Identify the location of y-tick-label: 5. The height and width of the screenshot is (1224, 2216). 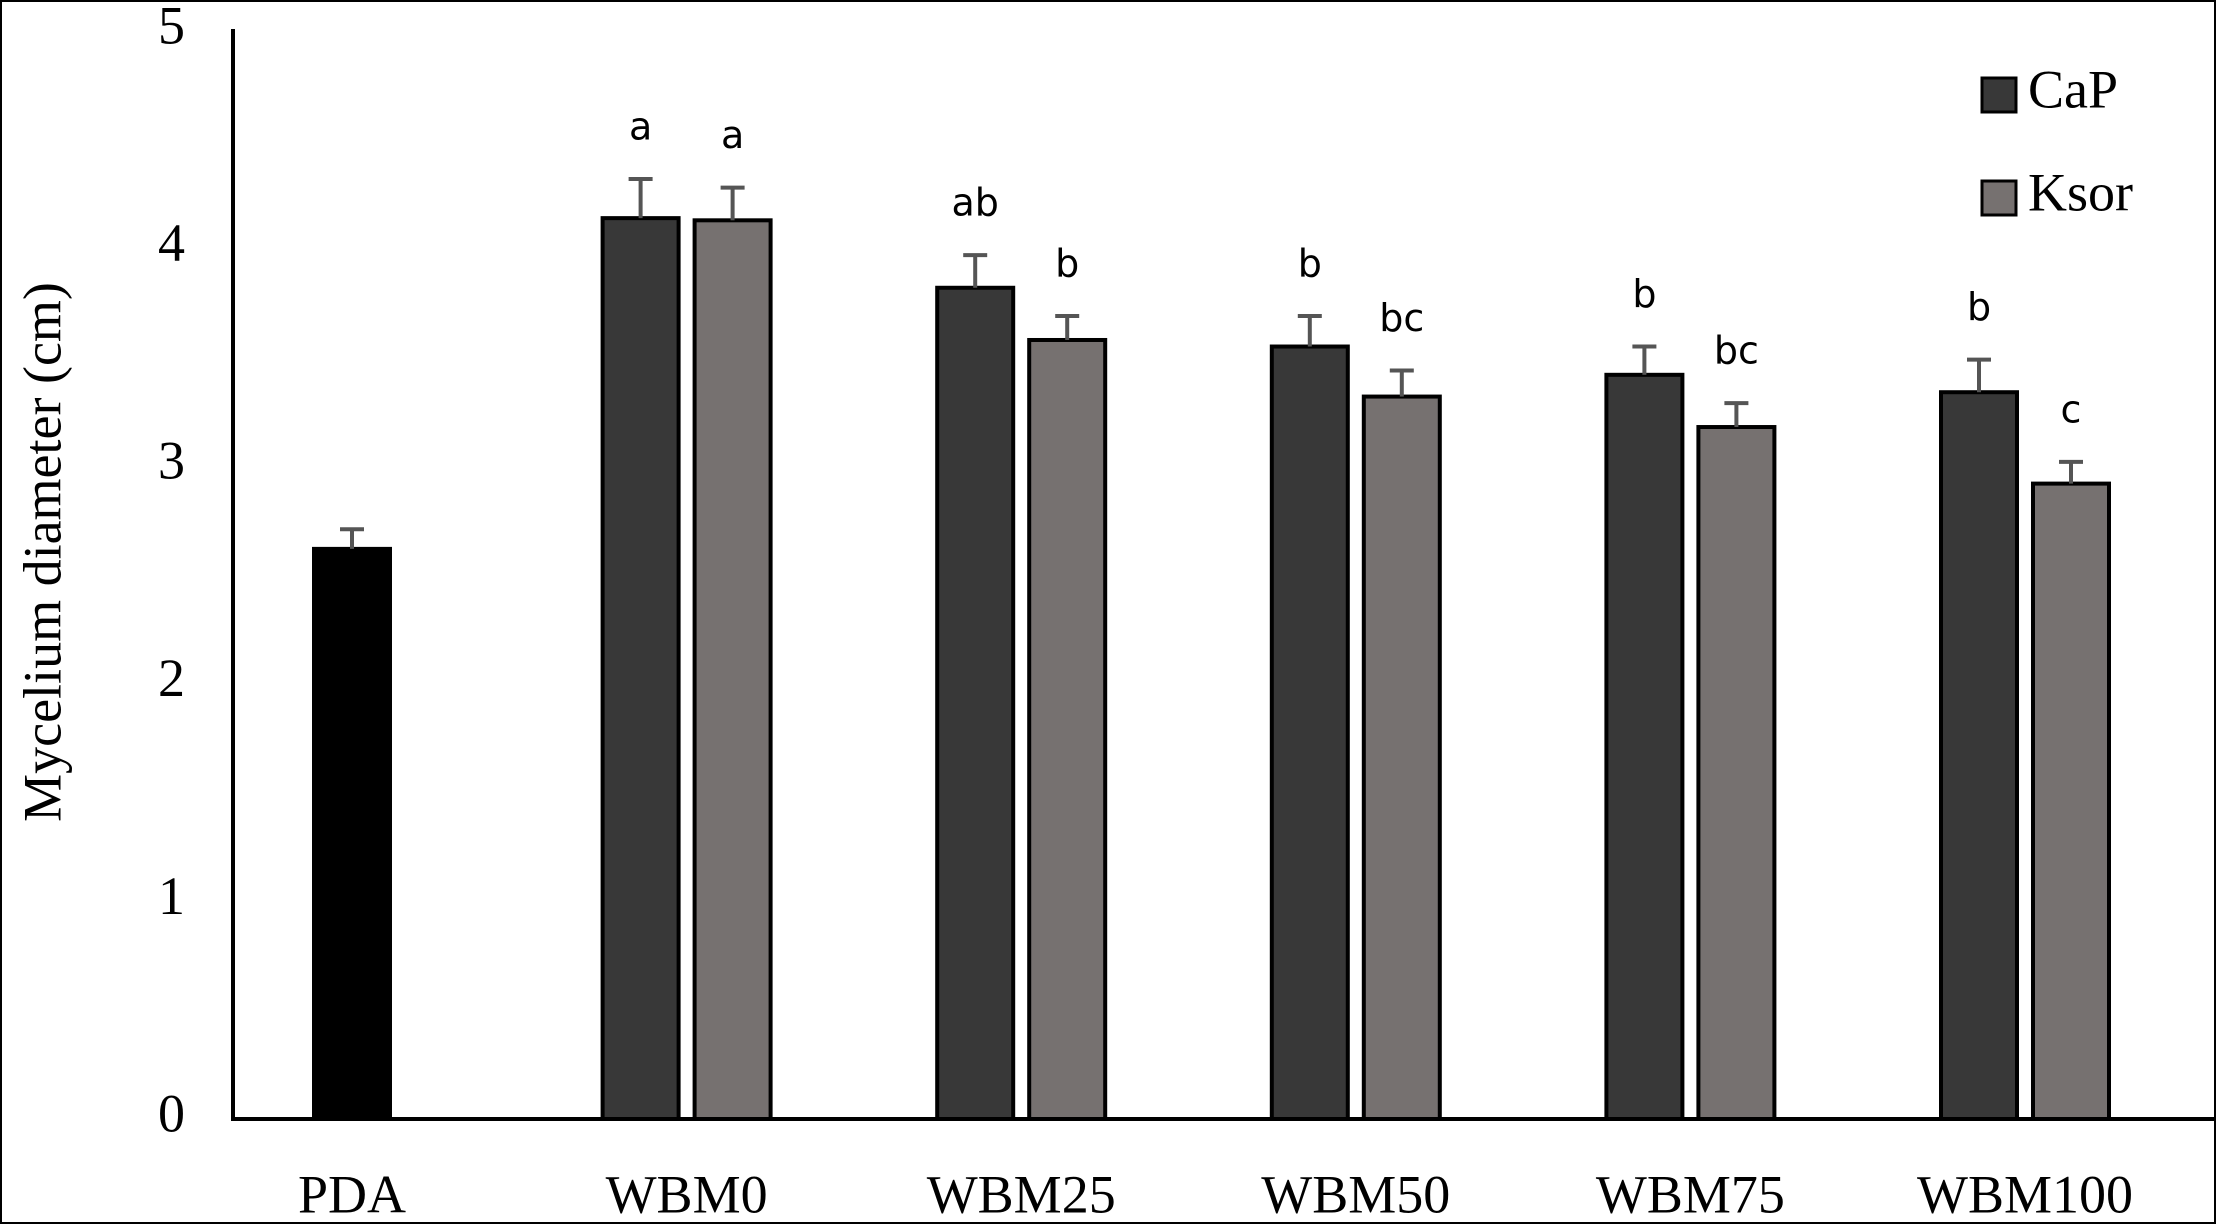
(171, 27).